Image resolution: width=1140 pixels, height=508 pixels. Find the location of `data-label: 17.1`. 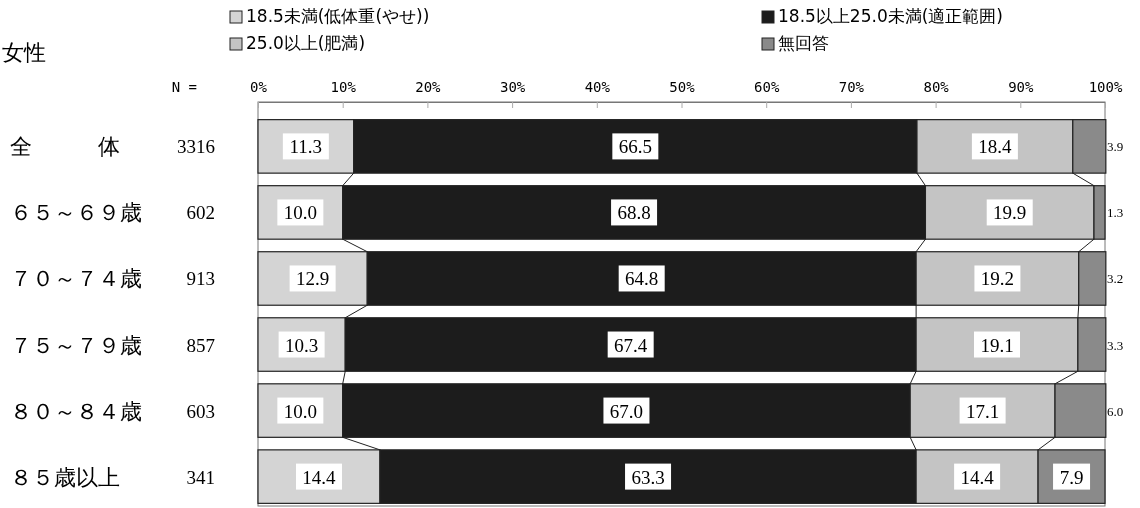

data-label: 17.1 is located at coordinates (982, 411).